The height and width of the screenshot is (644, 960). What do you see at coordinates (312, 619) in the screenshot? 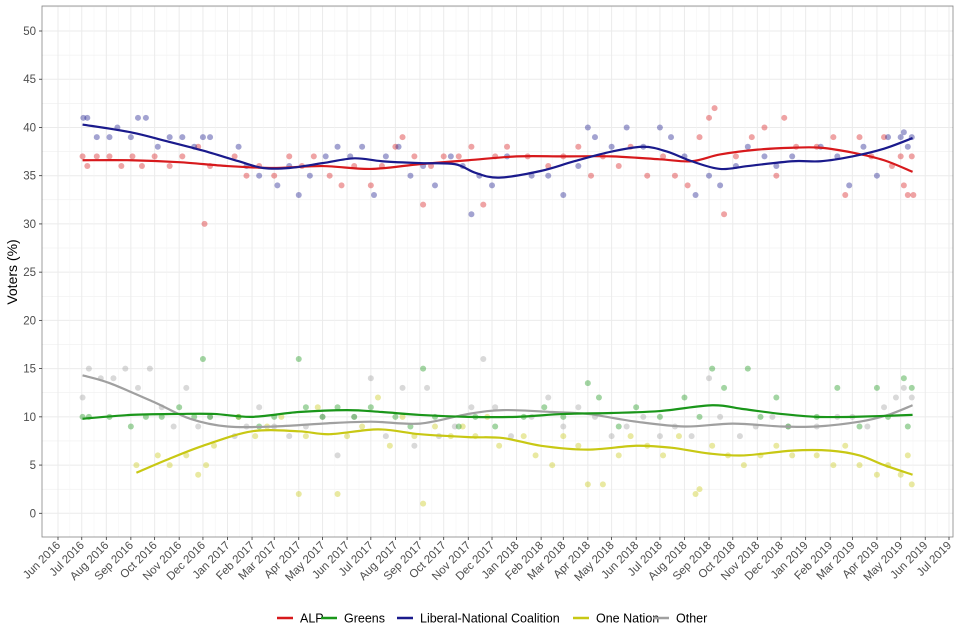
I see `legend-label: ALP` at bounding box center [312, 619].